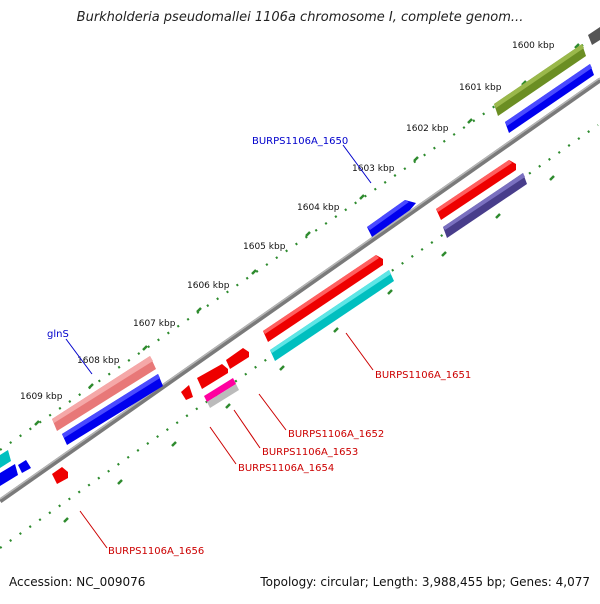  I want to click on gene-label-1654: BURPS1106A_1654, so click(286, 468).